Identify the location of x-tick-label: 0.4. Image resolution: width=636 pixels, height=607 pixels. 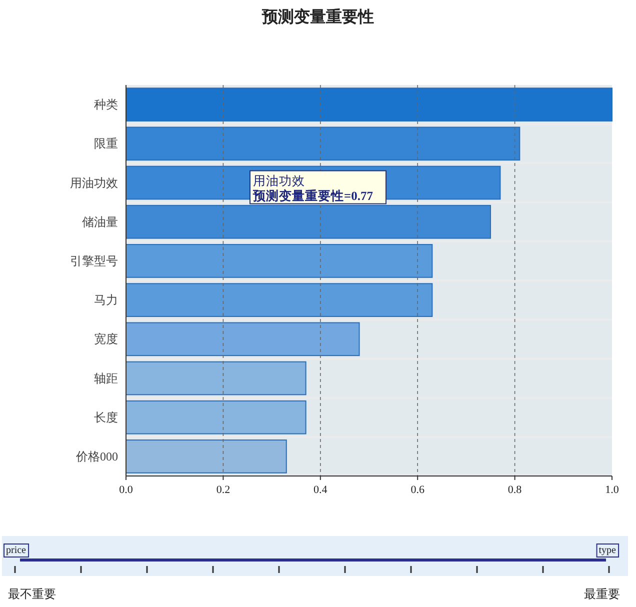
(321, 490).